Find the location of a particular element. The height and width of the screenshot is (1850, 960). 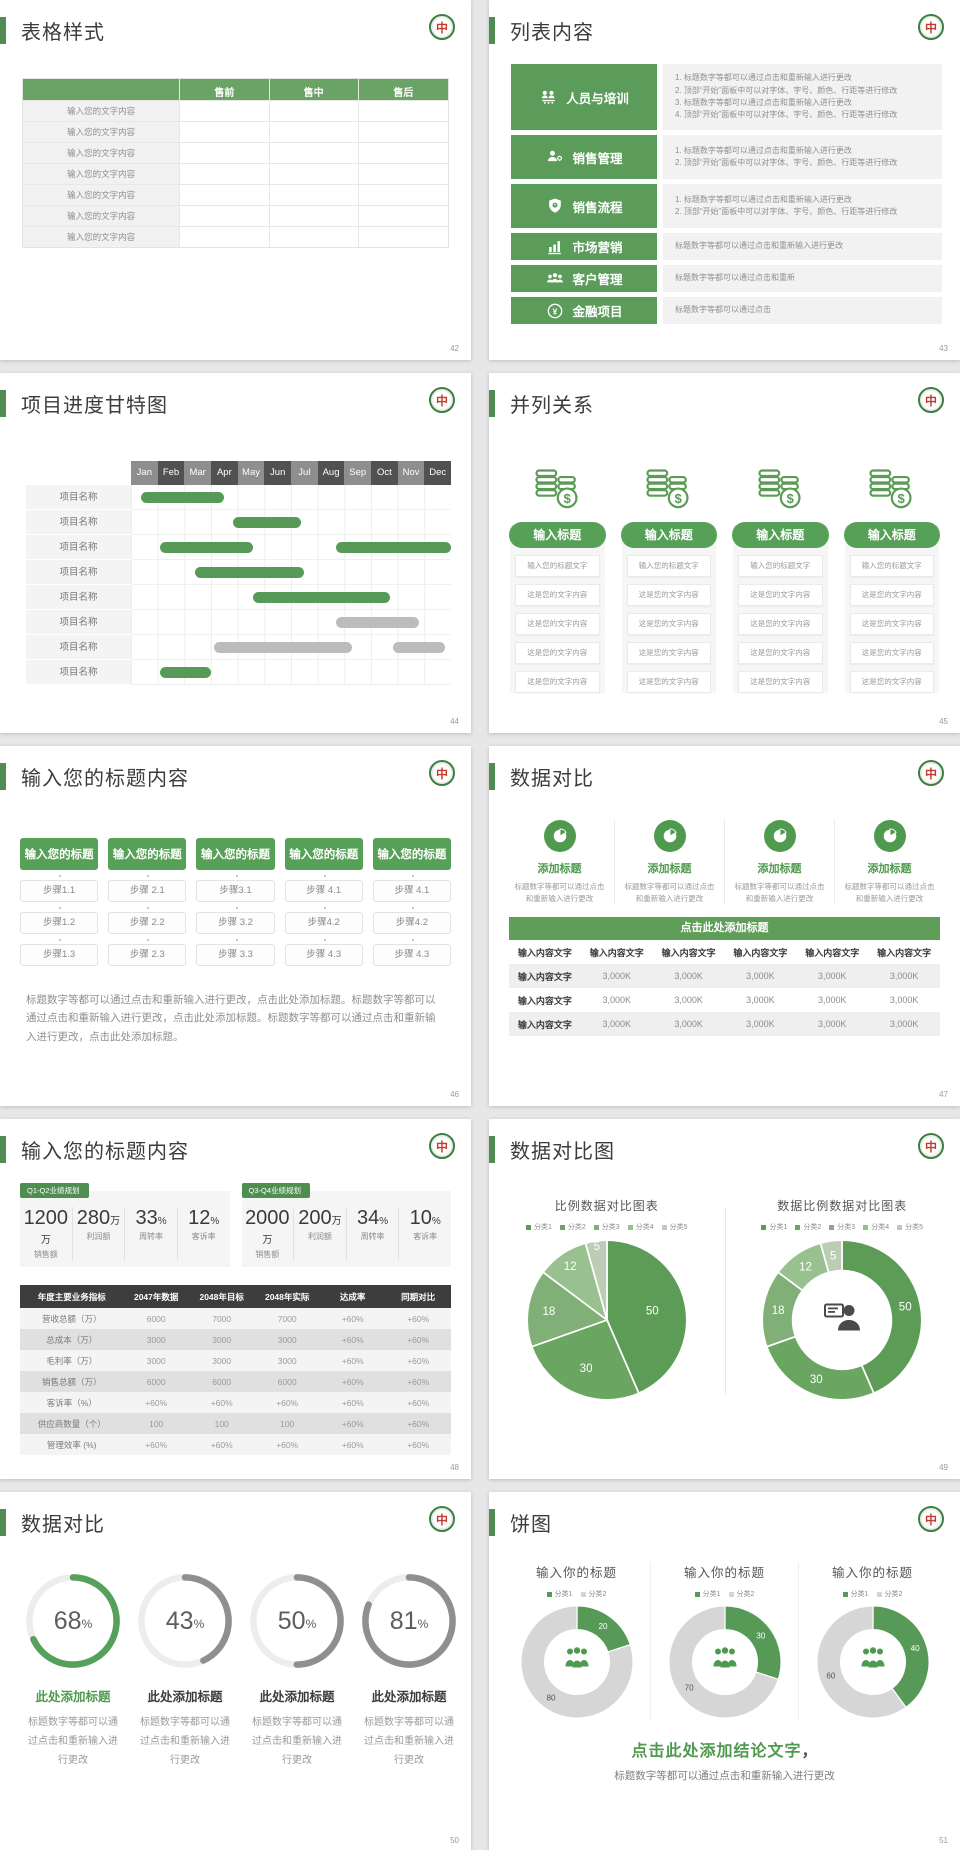

step-box: 步骤 2.3 is located at coordinates (147, 952).